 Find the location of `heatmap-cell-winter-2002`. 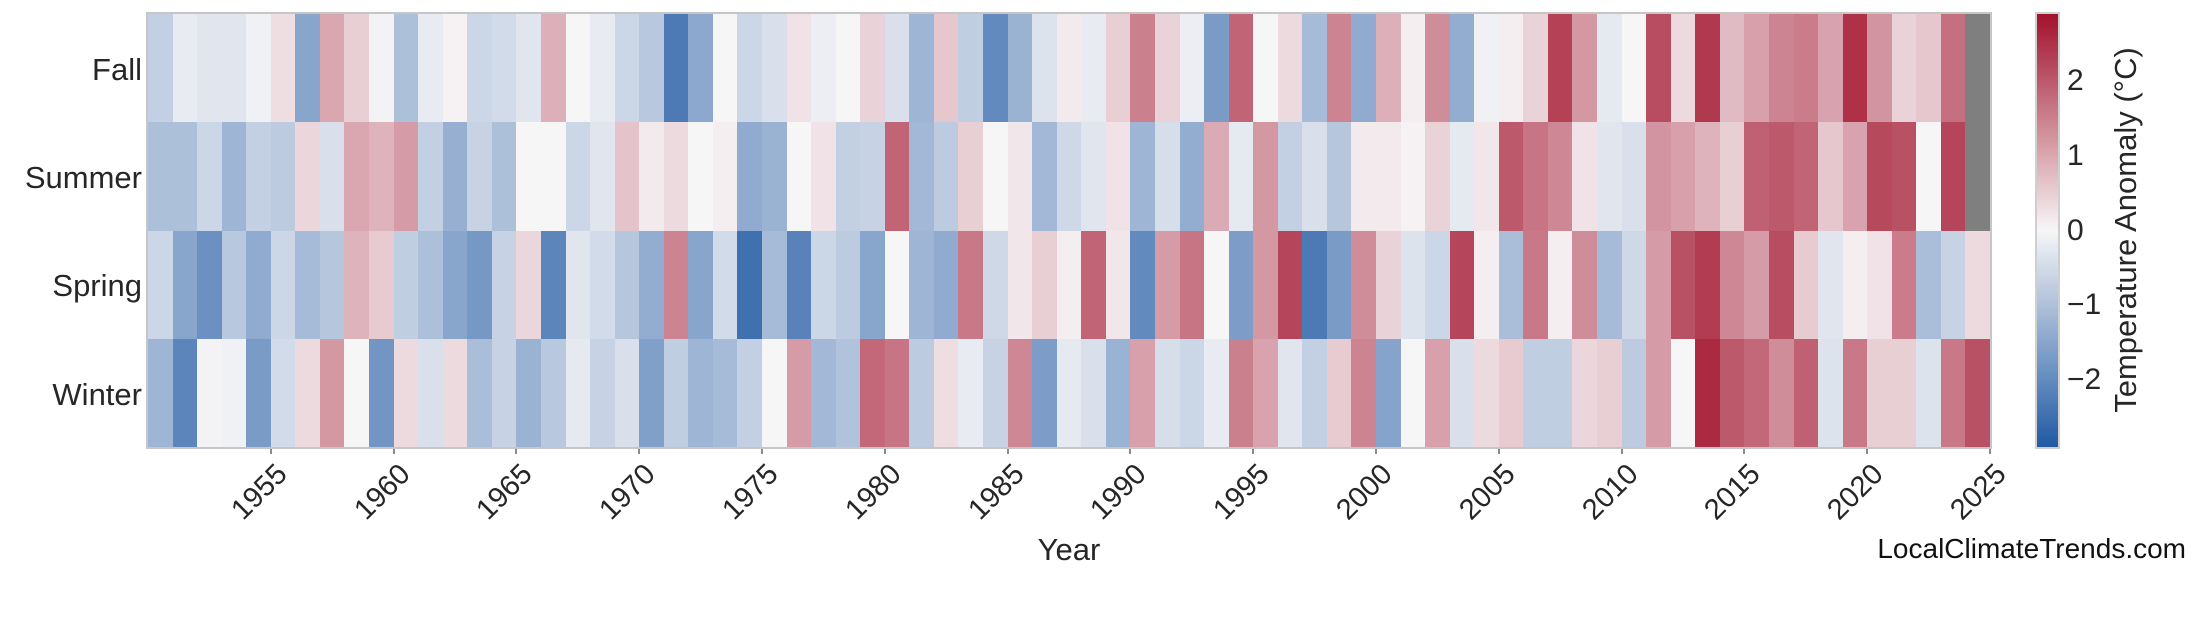

heatmap-cell-winter-2002 is located at coordinates (1437, 392).